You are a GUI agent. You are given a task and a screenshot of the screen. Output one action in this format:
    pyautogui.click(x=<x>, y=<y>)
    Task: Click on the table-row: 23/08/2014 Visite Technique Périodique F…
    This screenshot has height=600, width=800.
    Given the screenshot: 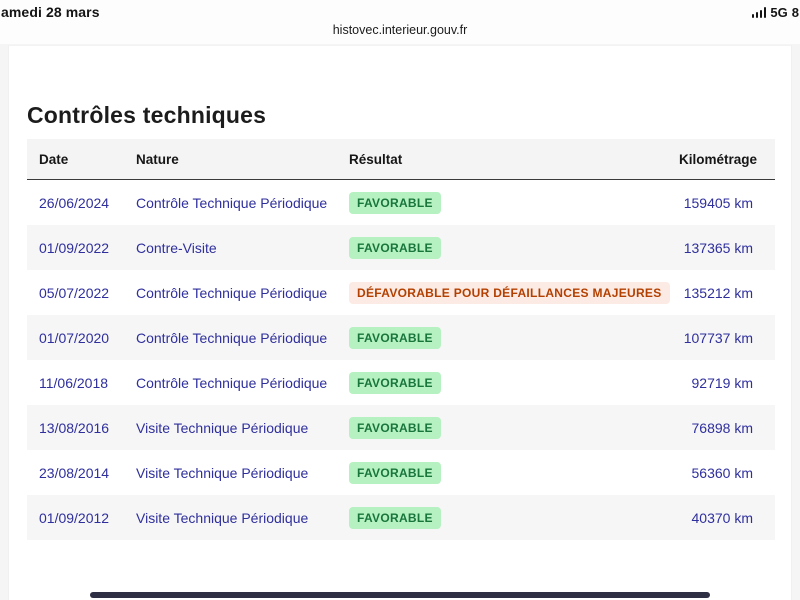 What is the action you would take?
    pyautogui.click(x=401, y=472)
    